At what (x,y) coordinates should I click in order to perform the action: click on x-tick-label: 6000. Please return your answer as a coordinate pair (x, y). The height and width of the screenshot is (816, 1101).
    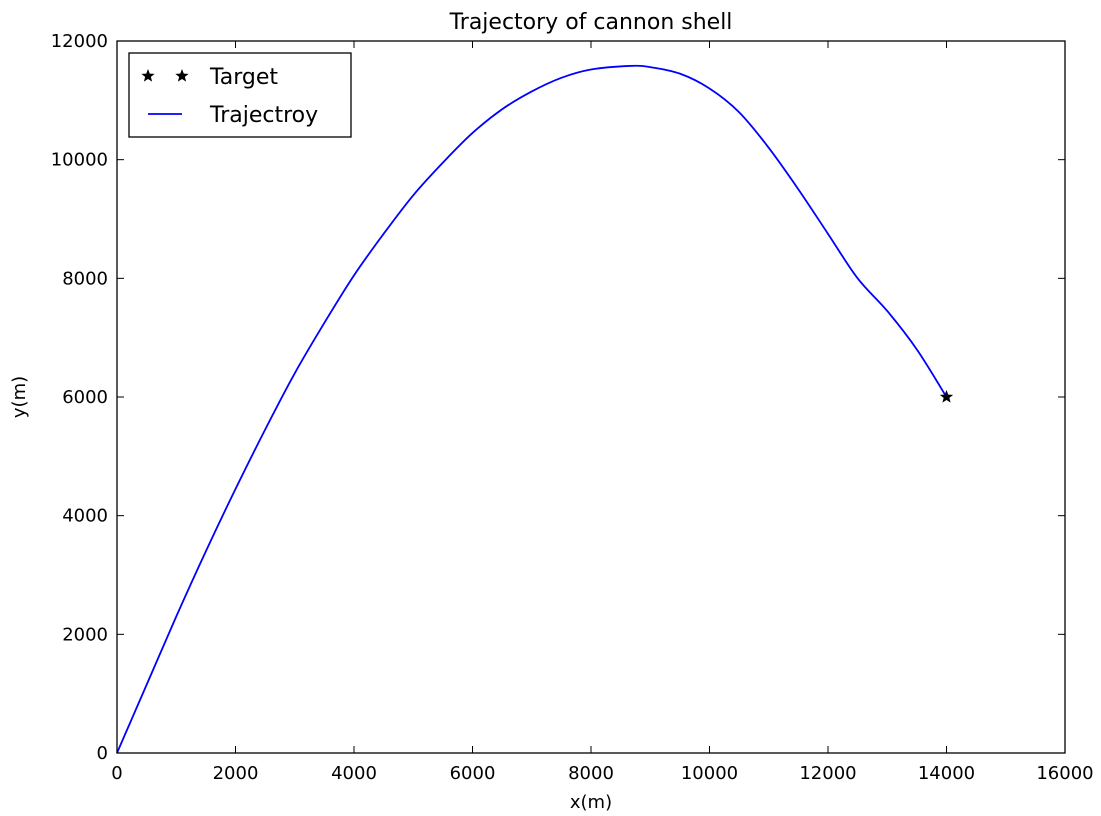
    Looking at the image, I should click on (473, 773).